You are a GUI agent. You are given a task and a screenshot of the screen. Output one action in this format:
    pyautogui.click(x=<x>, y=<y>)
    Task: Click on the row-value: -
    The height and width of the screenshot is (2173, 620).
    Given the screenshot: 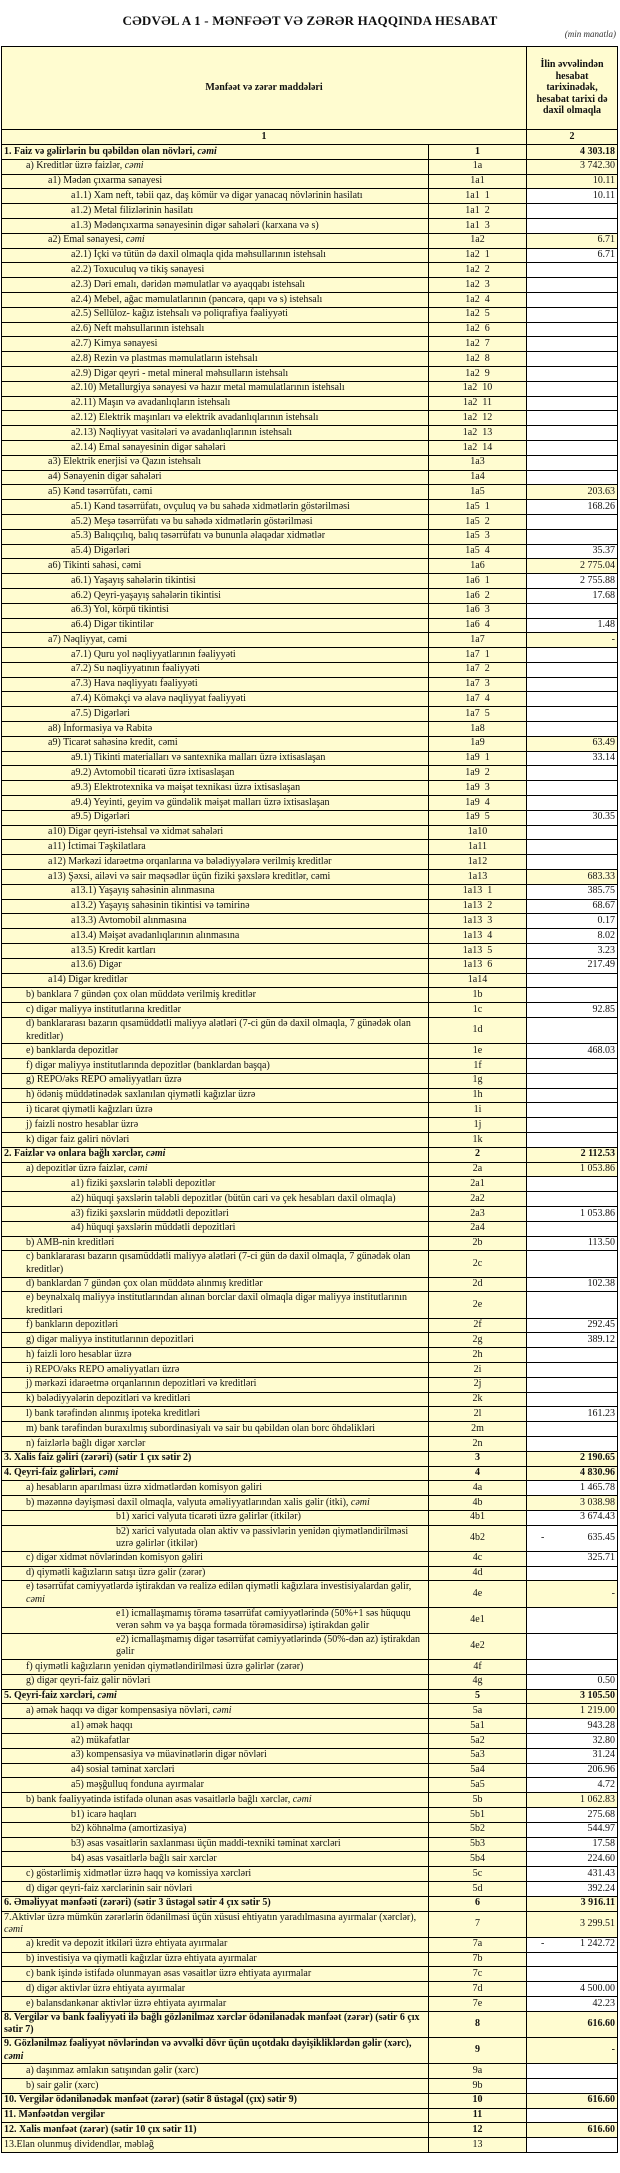 What is the action you would take?
    pyautogui.click(x=572, y=640)
    